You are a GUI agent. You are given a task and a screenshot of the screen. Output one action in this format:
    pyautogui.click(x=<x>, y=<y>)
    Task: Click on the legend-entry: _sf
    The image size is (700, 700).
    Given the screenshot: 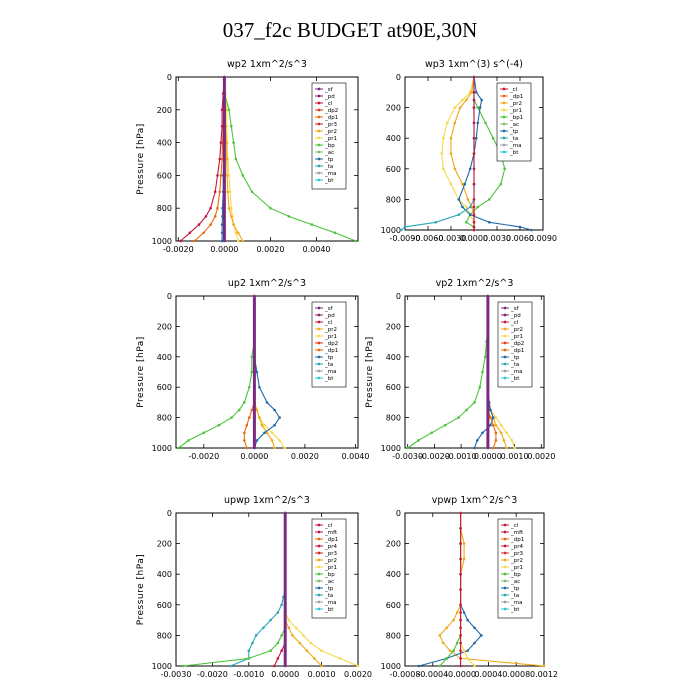 What is the action you would take?
    pyautogui.click(x=329, y=309)
    